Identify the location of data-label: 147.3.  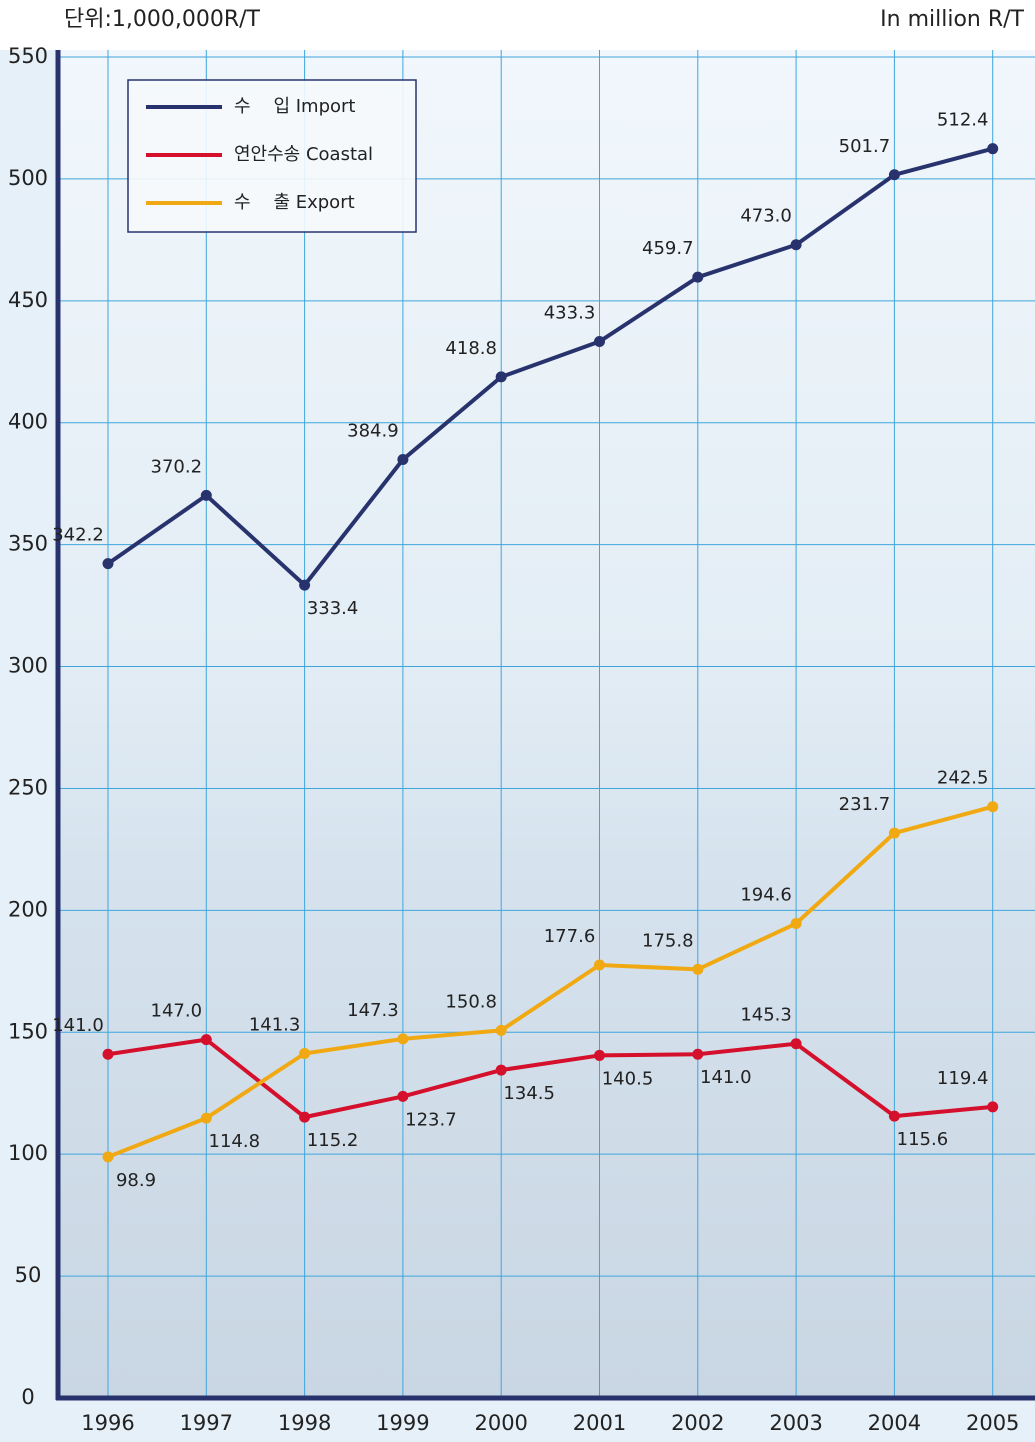
(373, 1010).